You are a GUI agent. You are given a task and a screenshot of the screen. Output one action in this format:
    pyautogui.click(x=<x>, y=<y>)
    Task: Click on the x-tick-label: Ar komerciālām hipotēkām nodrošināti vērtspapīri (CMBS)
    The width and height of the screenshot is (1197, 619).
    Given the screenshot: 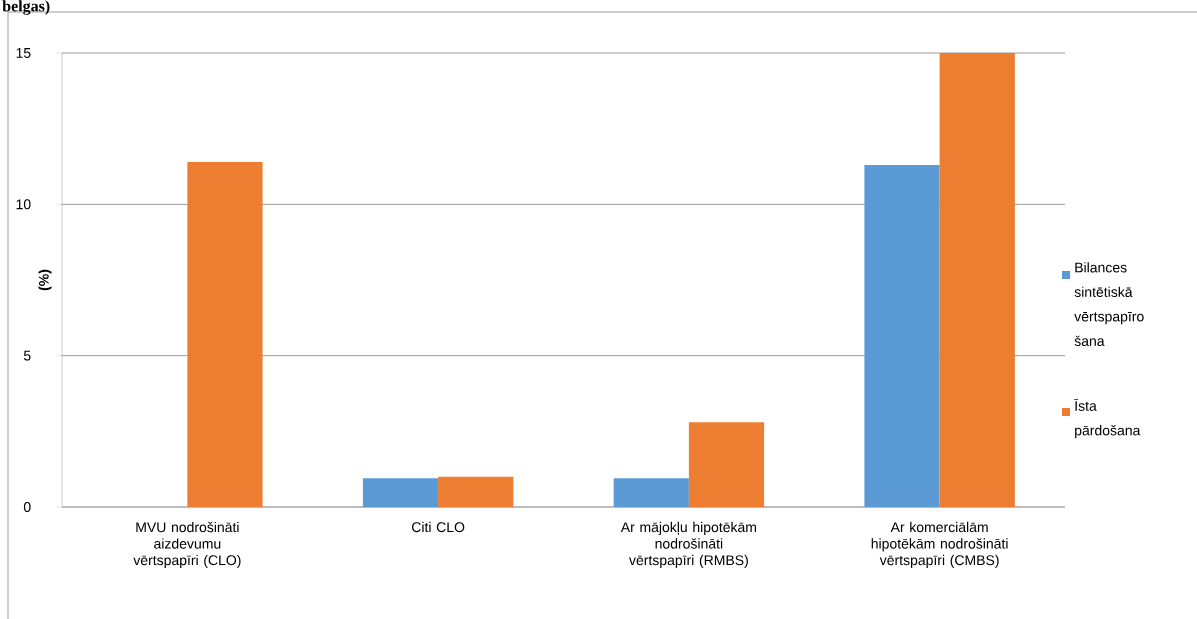 What is the action you would take?
    pyautogui.click(x=939, y=544)
    